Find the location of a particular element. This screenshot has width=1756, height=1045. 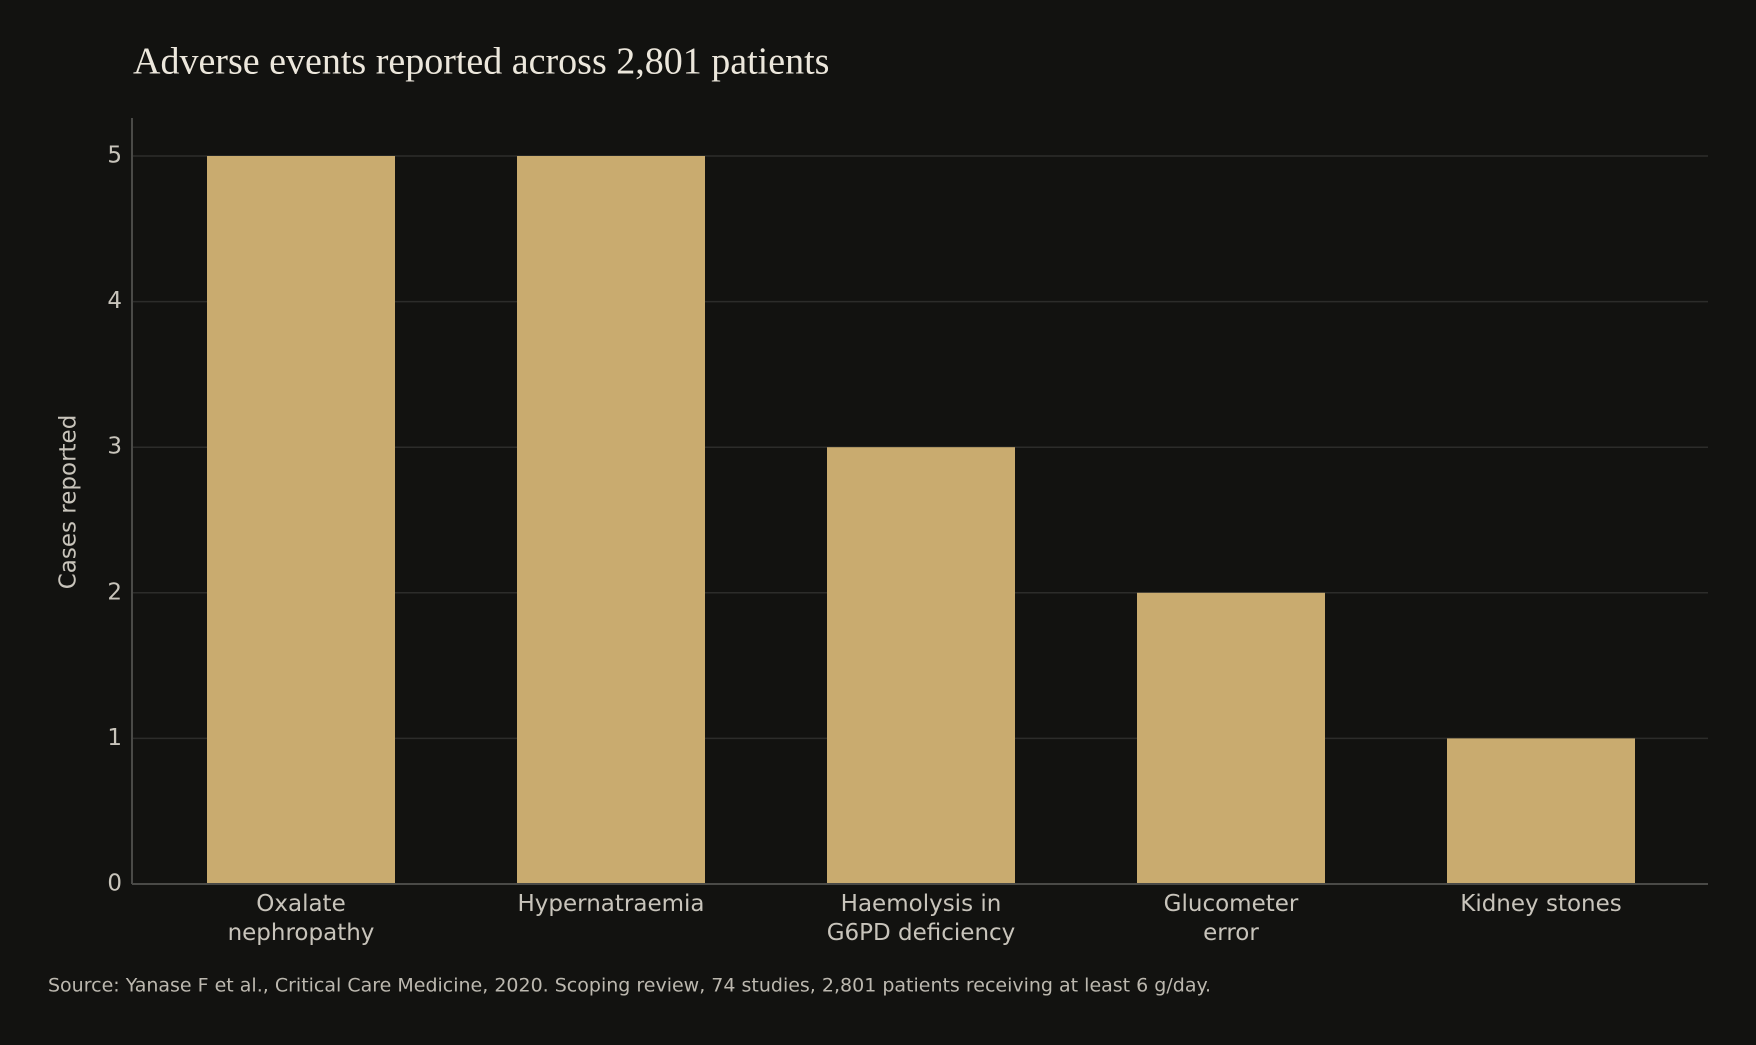

y-tick-label: 2 is located at coordinates (114, 592).